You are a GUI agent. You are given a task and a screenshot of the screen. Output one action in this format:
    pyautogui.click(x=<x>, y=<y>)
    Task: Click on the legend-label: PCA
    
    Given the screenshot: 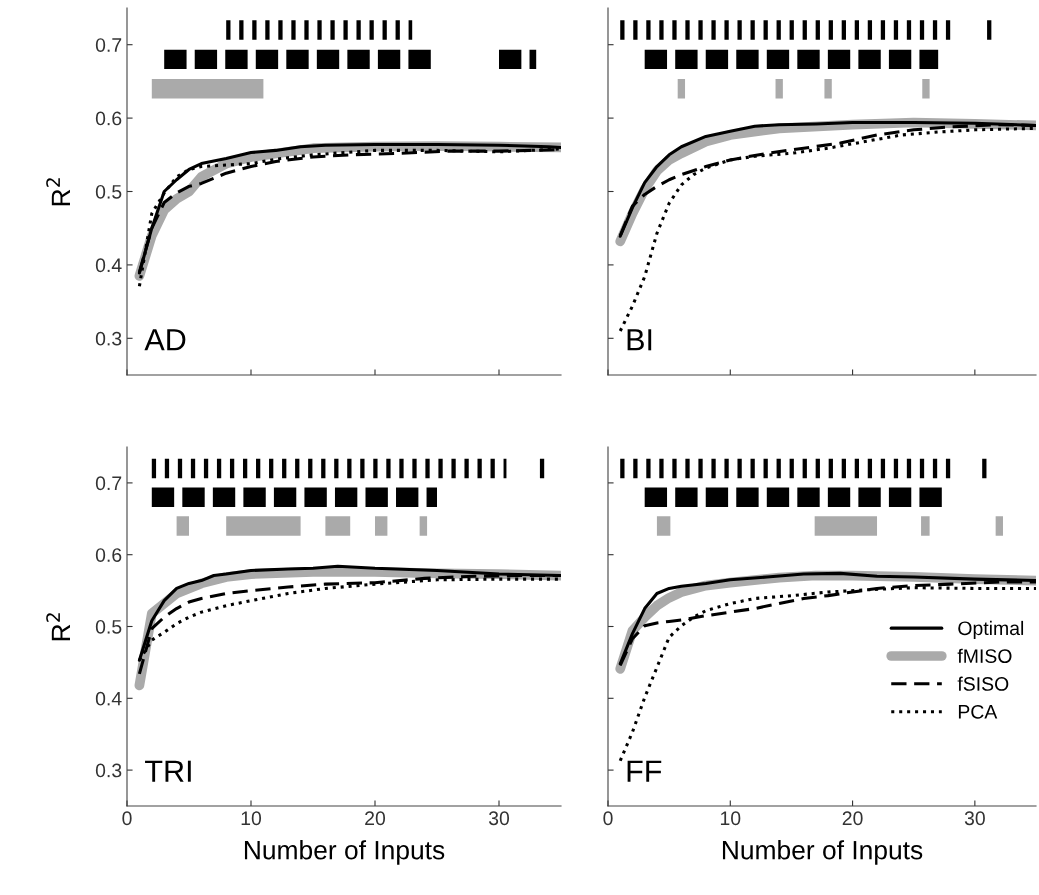 What is the action you would take?
    pyautogui.click(x=978, y=711)
    